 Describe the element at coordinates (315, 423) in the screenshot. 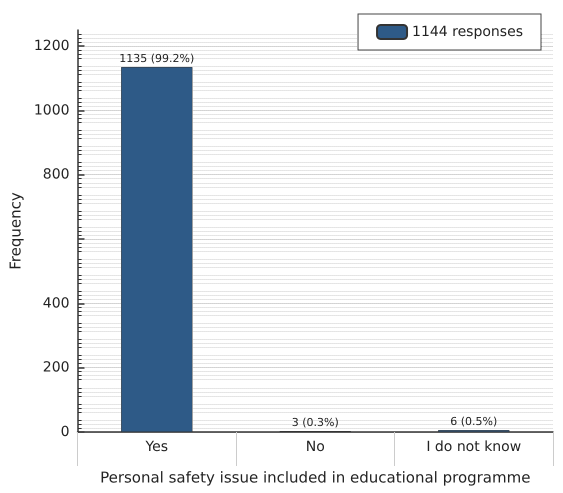

I see `data-label: 3 (0.3%)` at that location.